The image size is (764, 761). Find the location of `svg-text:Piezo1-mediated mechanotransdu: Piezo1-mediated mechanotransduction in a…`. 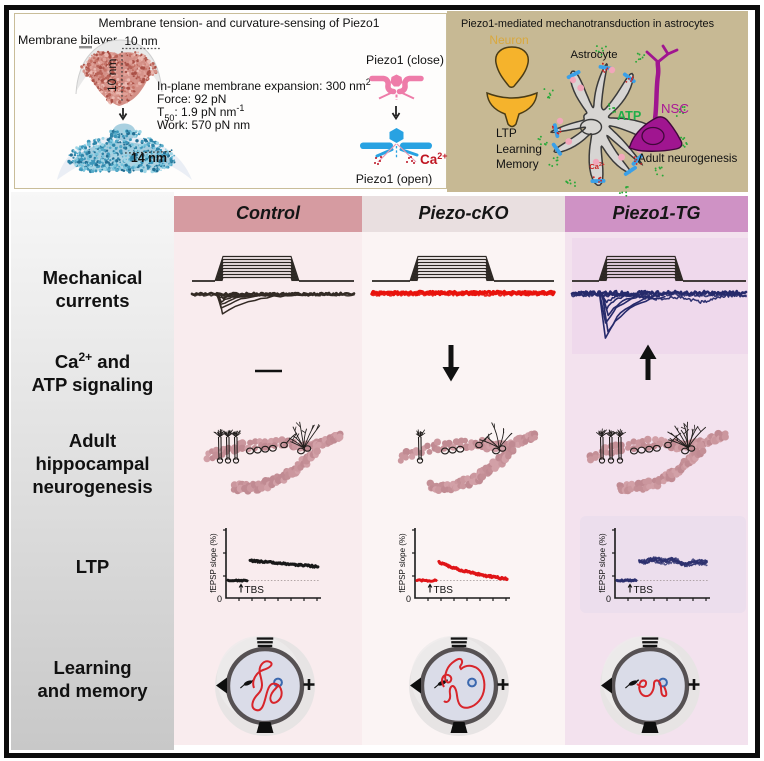

svg-text:Piezo1-mediated mechanotransdu: Piezo1-mediated mechanotransduction in a… is located at coordinates (588, 24).